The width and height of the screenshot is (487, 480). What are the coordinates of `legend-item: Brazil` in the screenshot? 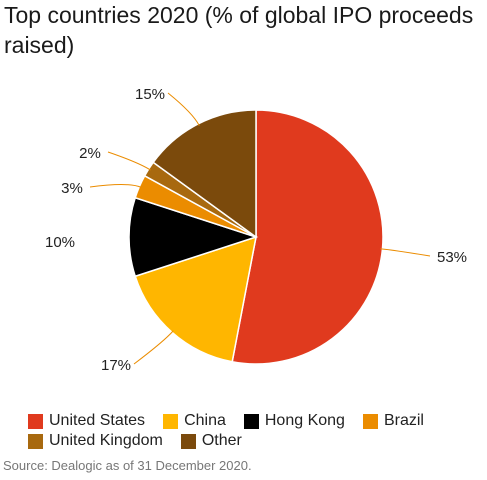 It's located at (393, 421).